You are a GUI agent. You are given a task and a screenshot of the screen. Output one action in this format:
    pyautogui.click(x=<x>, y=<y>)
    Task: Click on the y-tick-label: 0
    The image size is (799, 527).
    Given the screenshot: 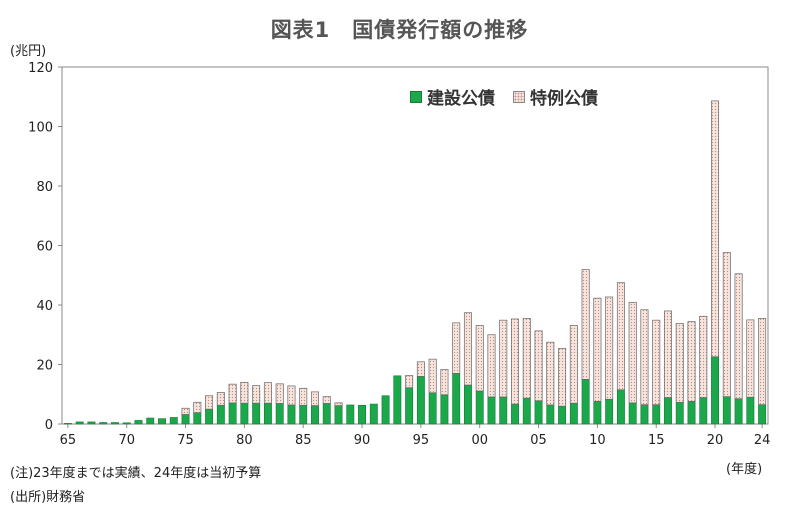 What is the action you would take?
    pyautogui.click(x=49, y=425)
    